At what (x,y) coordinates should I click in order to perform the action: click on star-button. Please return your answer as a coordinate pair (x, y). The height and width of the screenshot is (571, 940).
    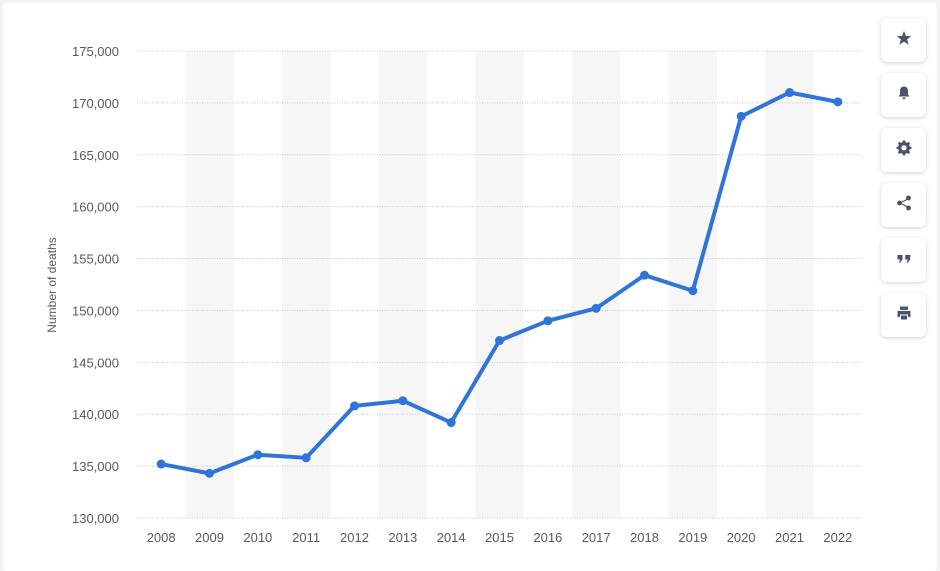
    Looking at the image, I should click on (903, 40).